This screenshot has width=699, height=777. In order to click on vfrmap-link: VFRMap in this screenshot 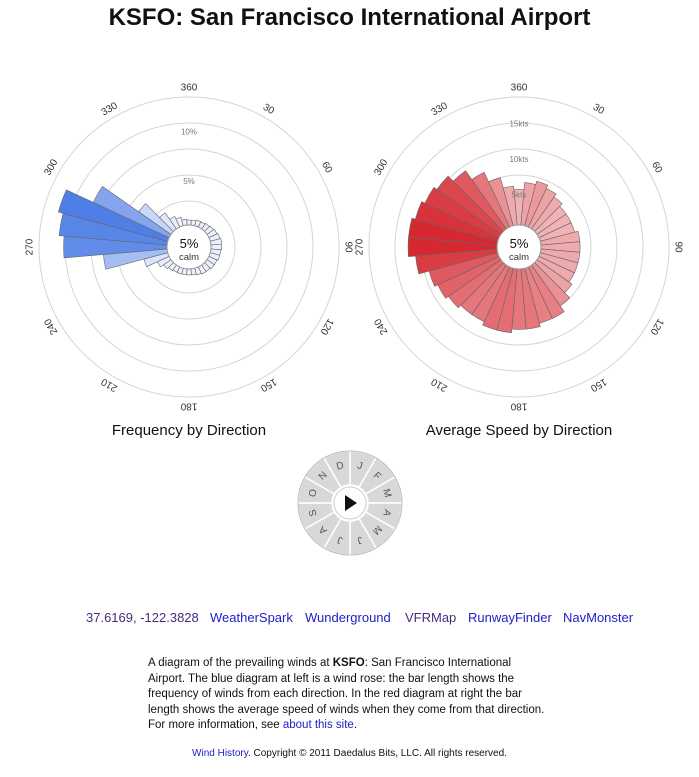, I will do `click(431, 617)`.